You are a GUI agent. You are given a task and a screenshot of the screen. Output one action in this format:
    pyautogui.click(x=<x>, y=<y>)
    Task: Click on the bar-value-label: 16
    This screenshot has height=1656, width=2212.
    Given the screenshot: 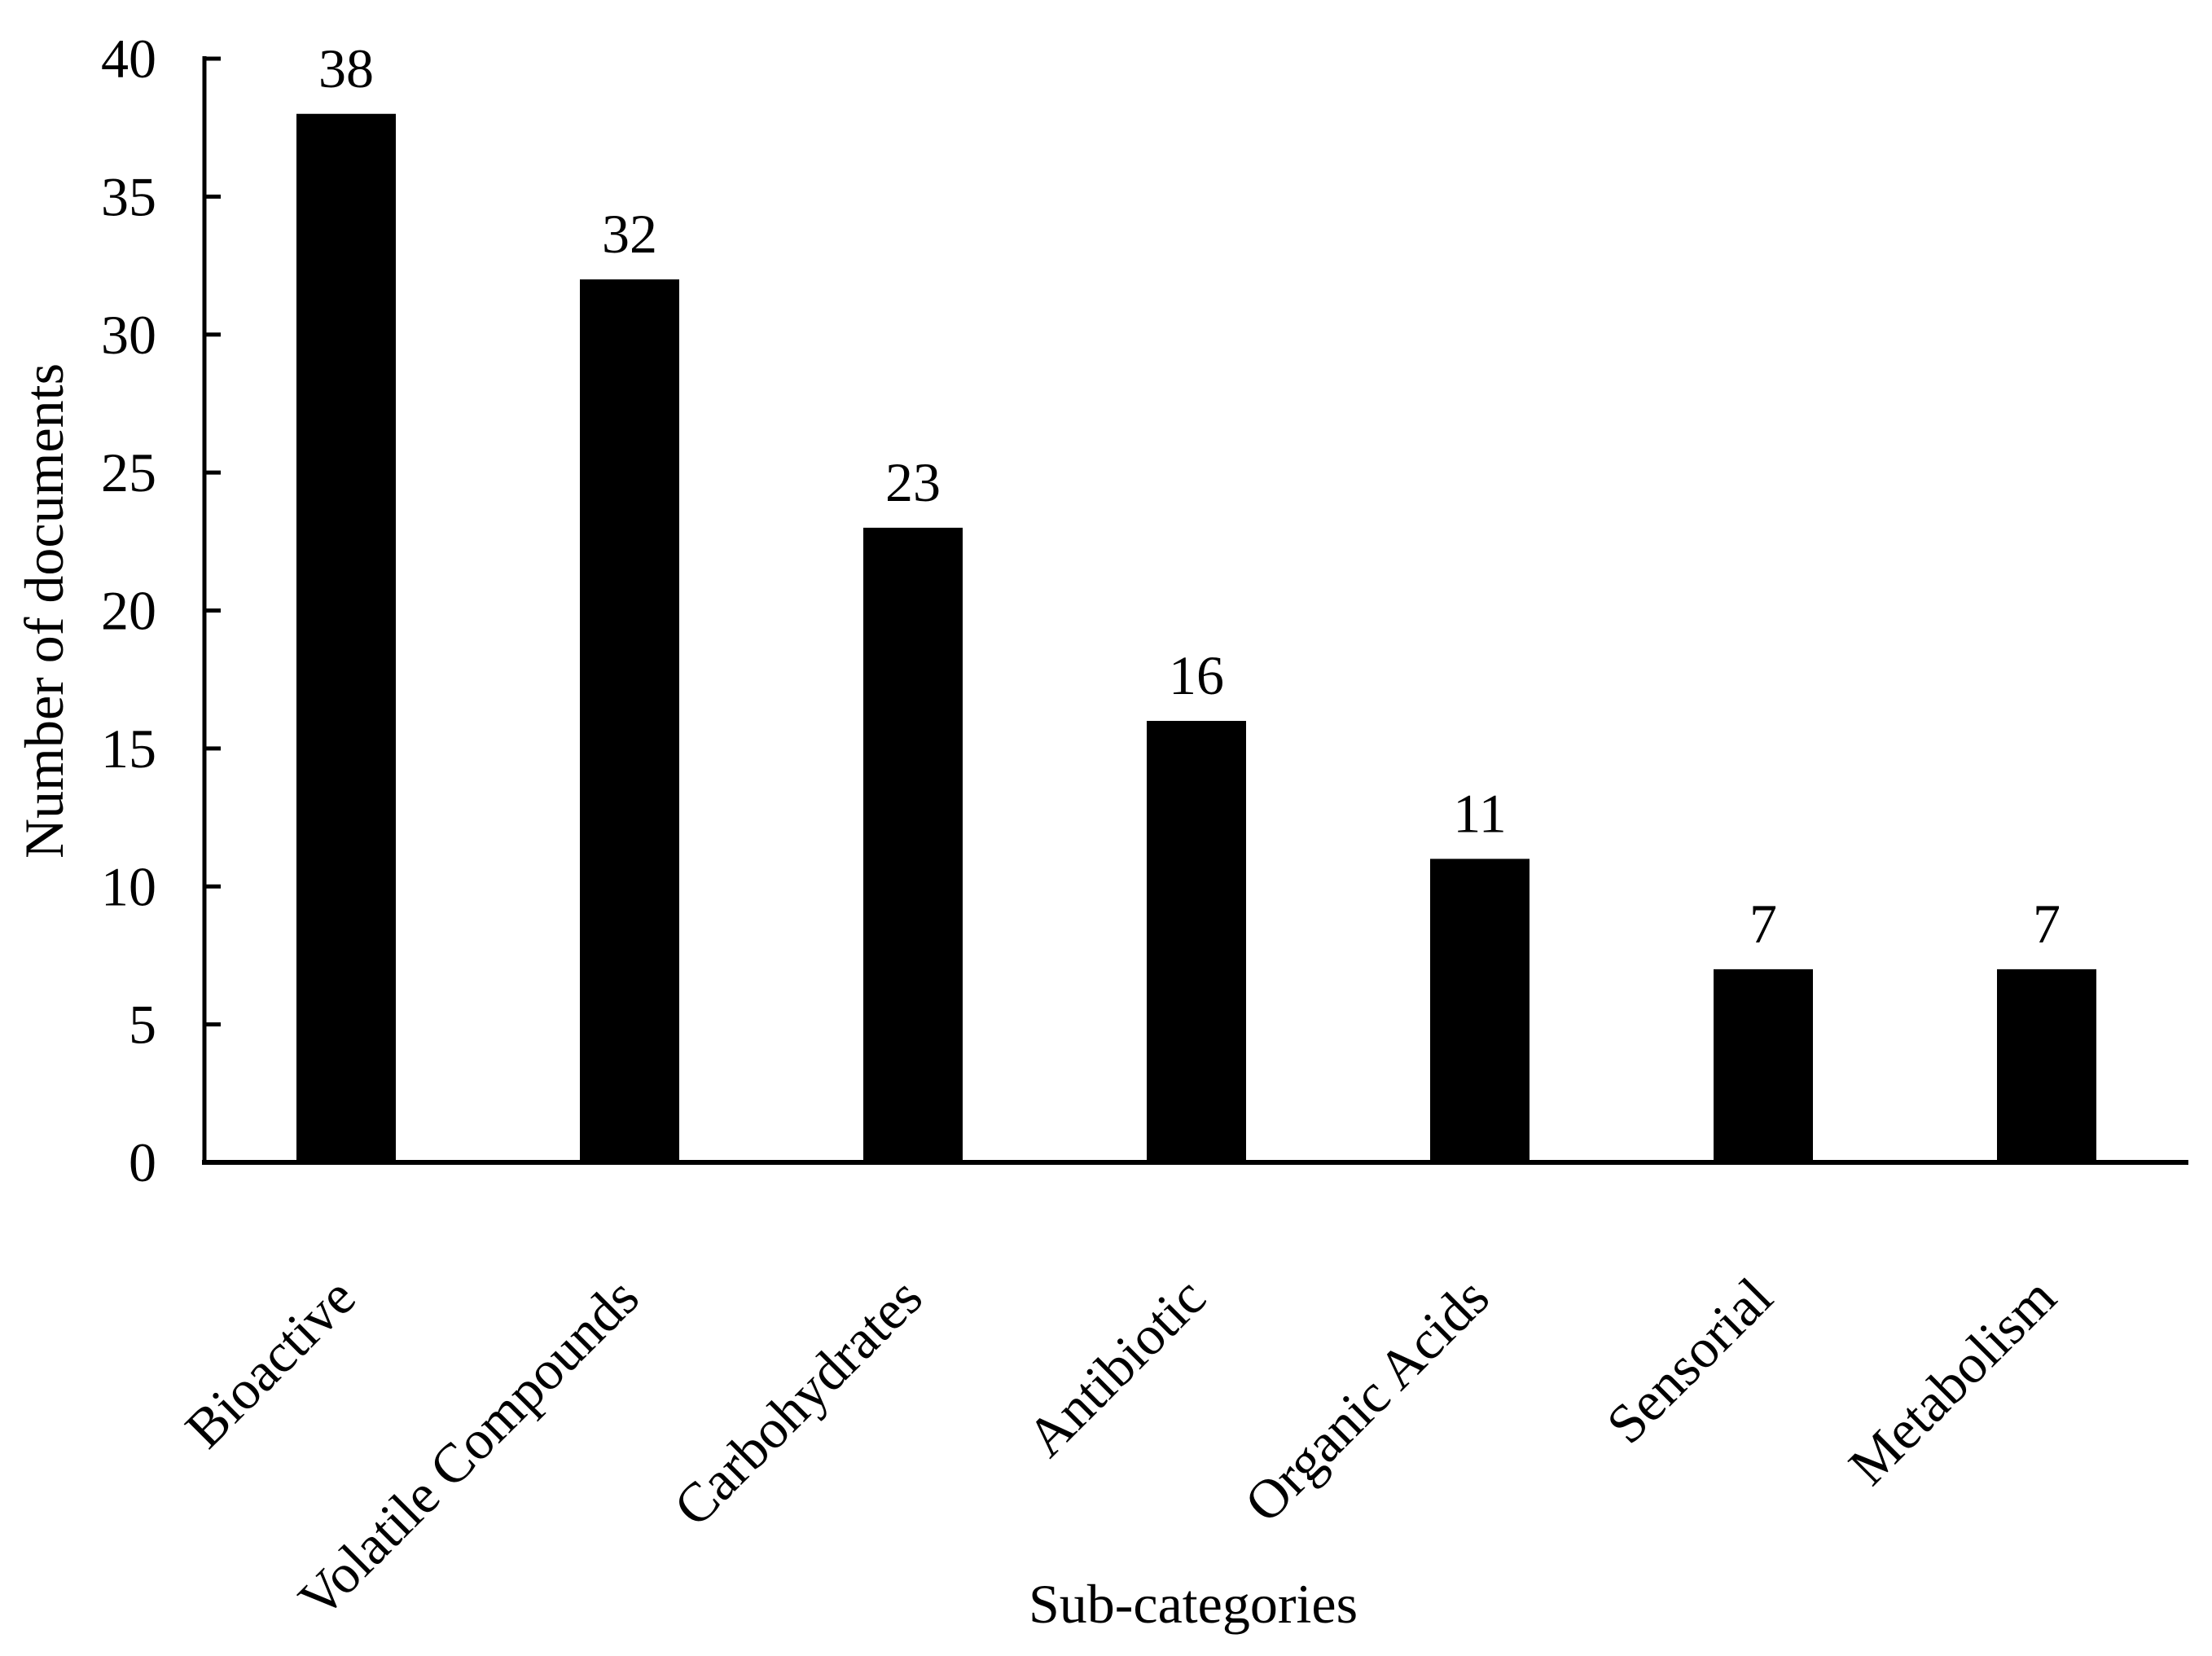 What is the action you would take?
    pyautogui.click(x=1197, y=675)
    